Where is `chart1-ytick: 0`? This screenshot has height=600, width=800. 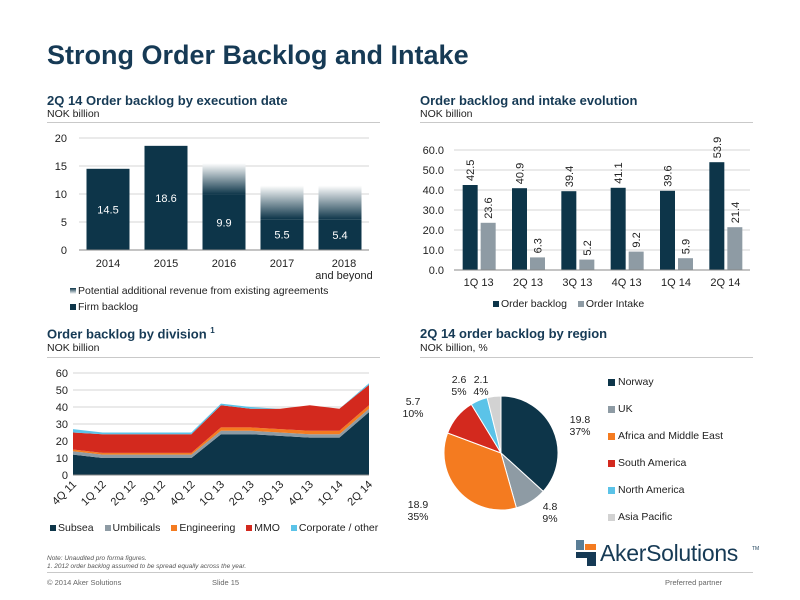 chart1-ytick: 0 is located at coordinates (64, 251).